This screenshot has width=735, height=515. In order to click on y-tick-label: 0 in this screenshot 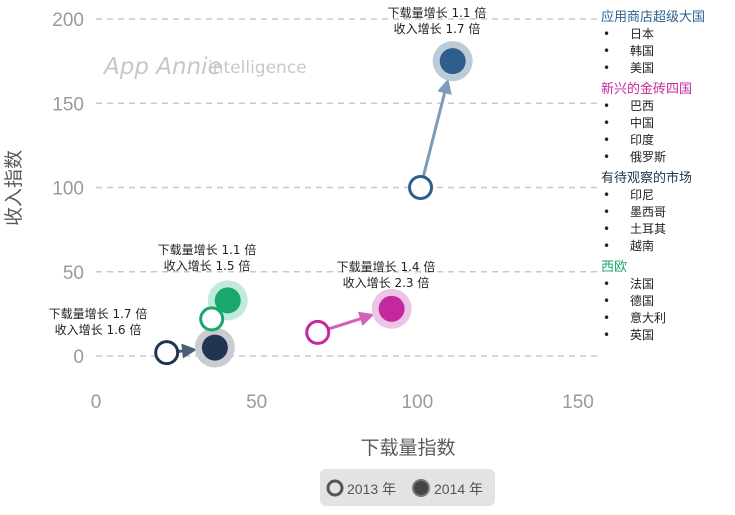, I will do `click(78, 357)`.